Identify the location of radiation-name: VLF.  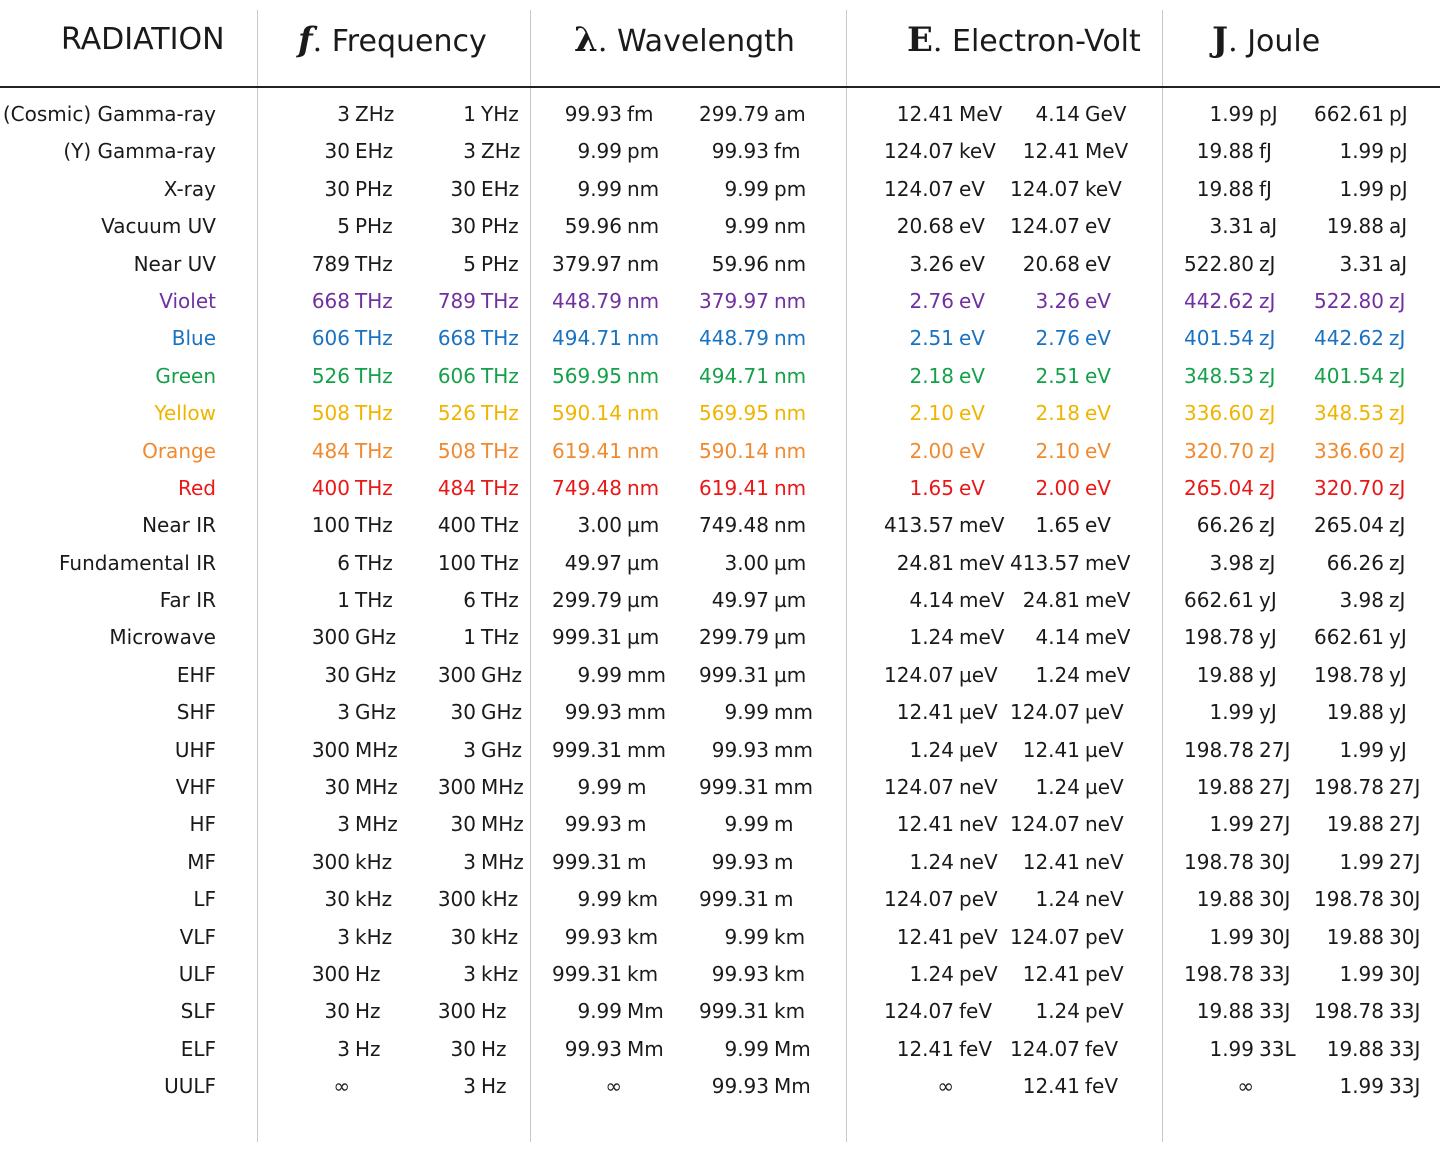
(197, 936).